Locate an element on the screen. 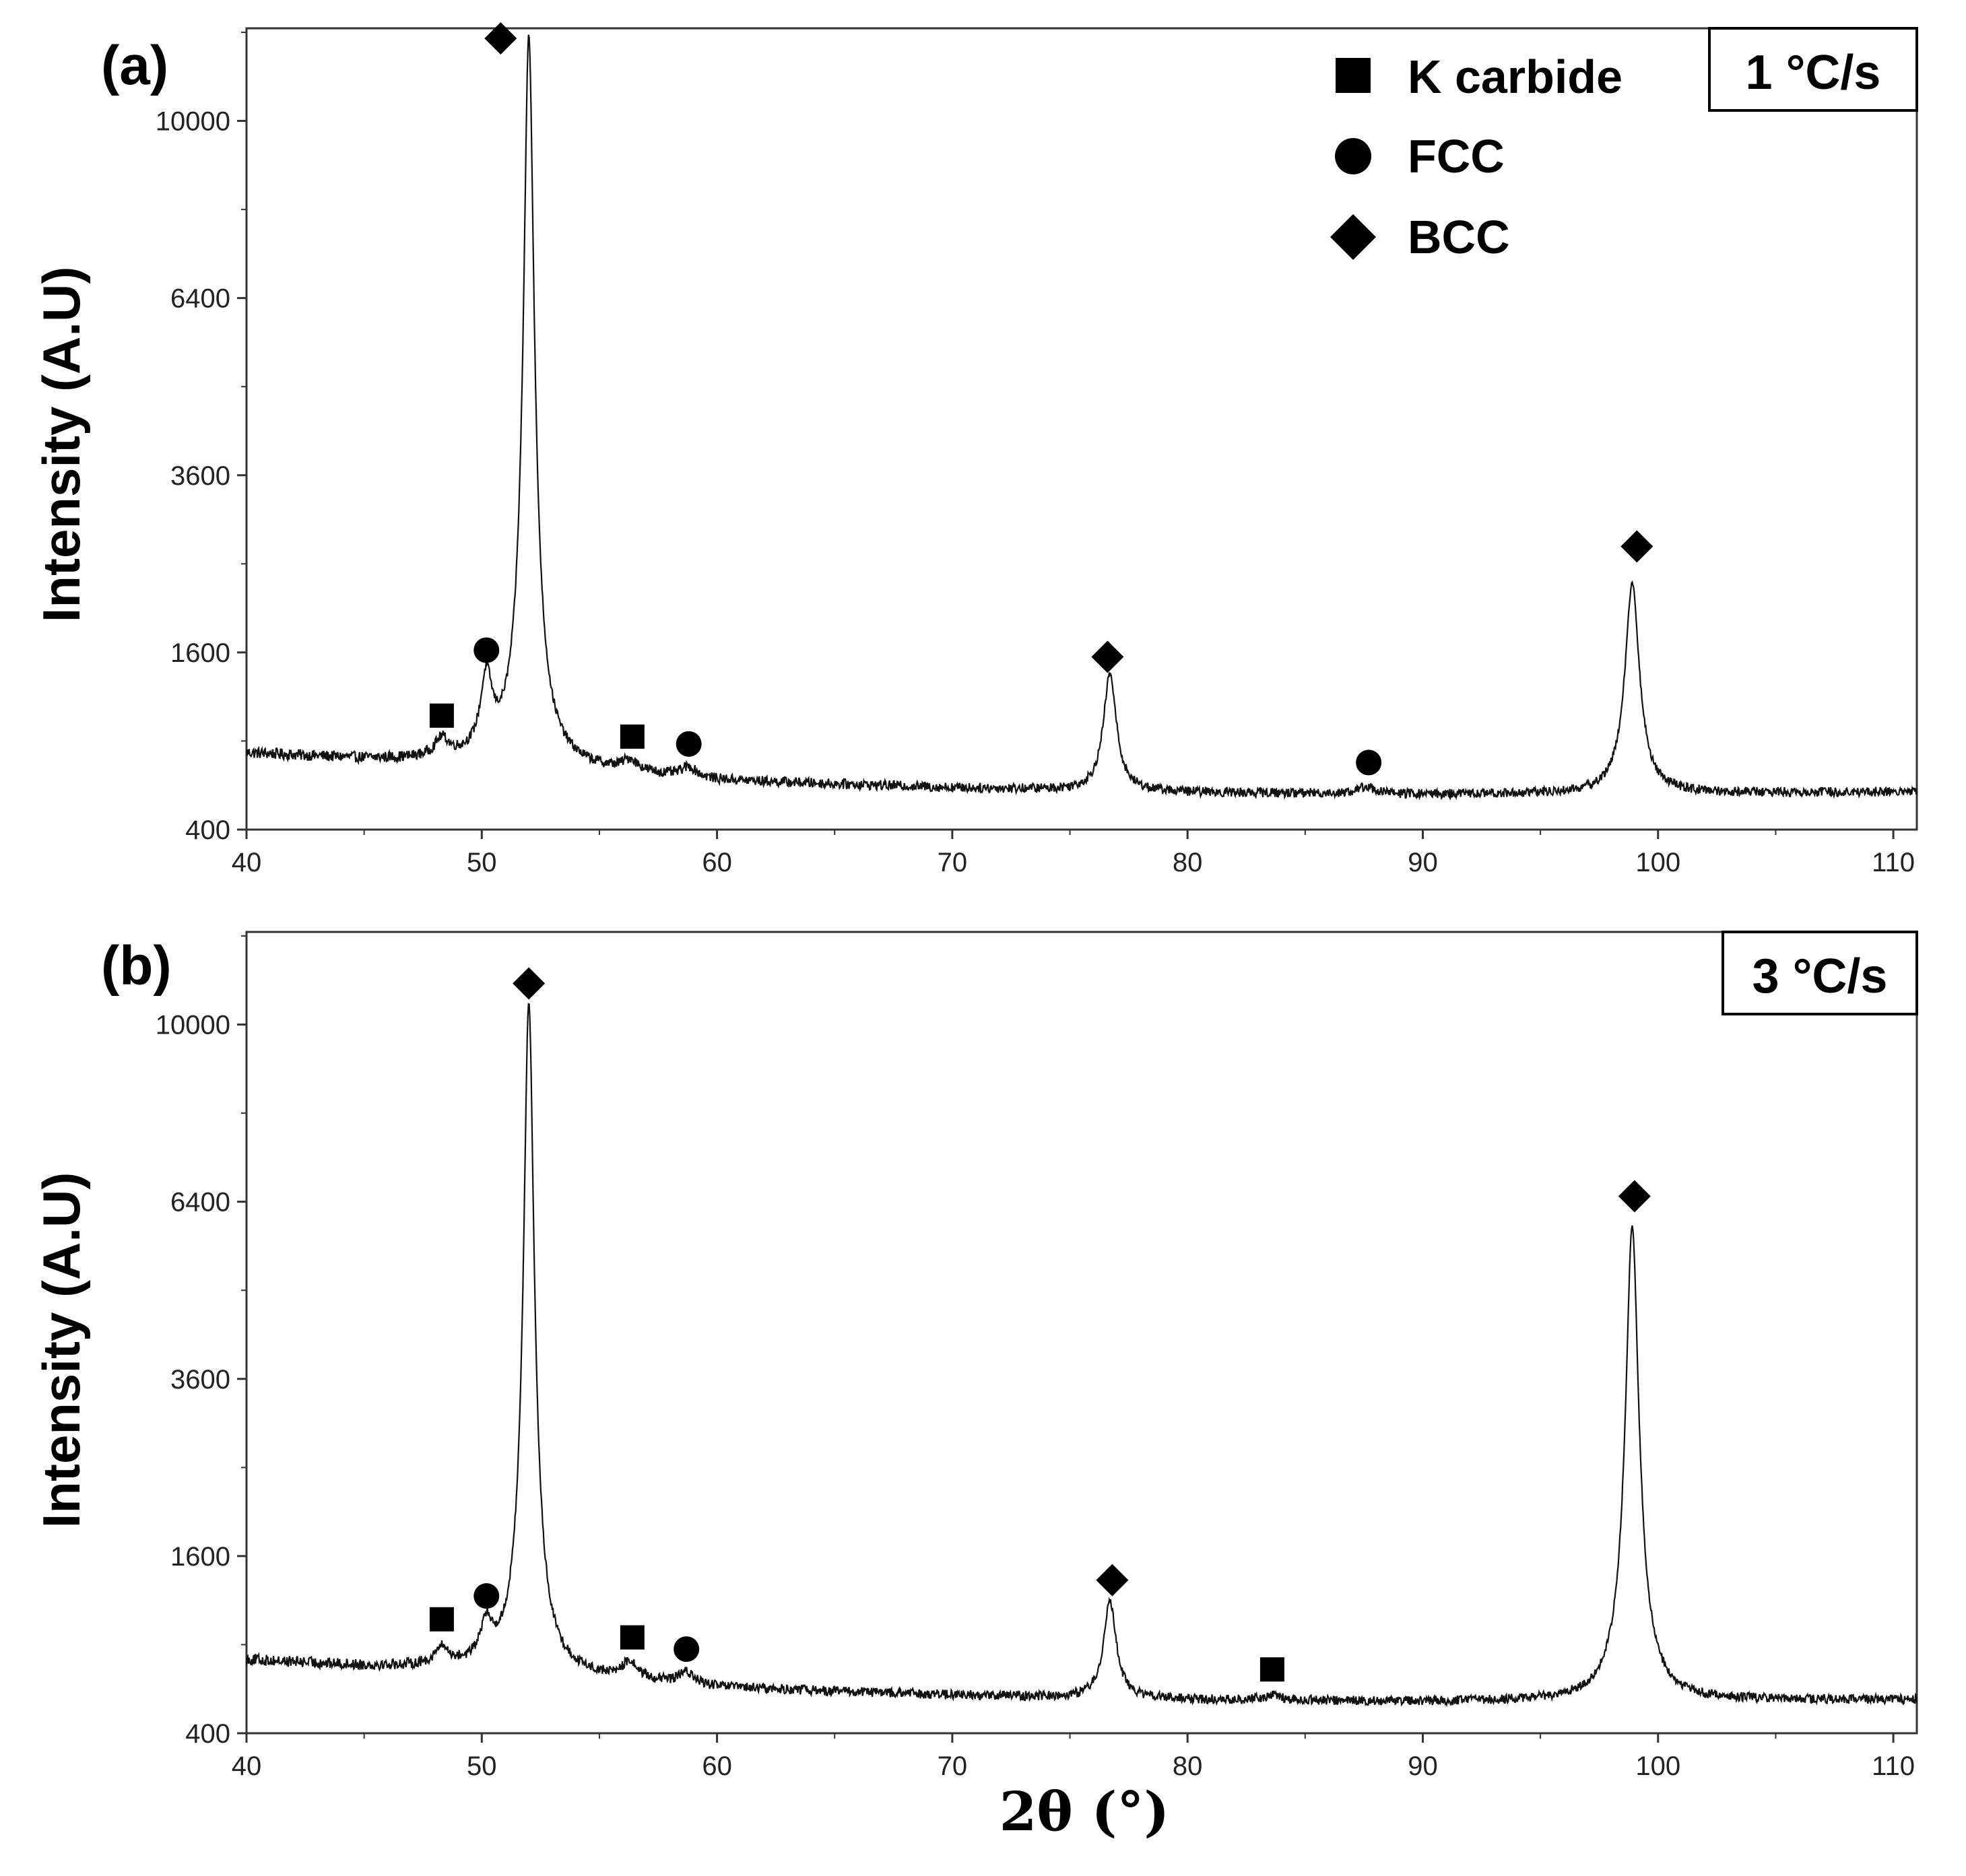  x-axis-label: 2θ (°) is located at coordinates (1085, 1811).